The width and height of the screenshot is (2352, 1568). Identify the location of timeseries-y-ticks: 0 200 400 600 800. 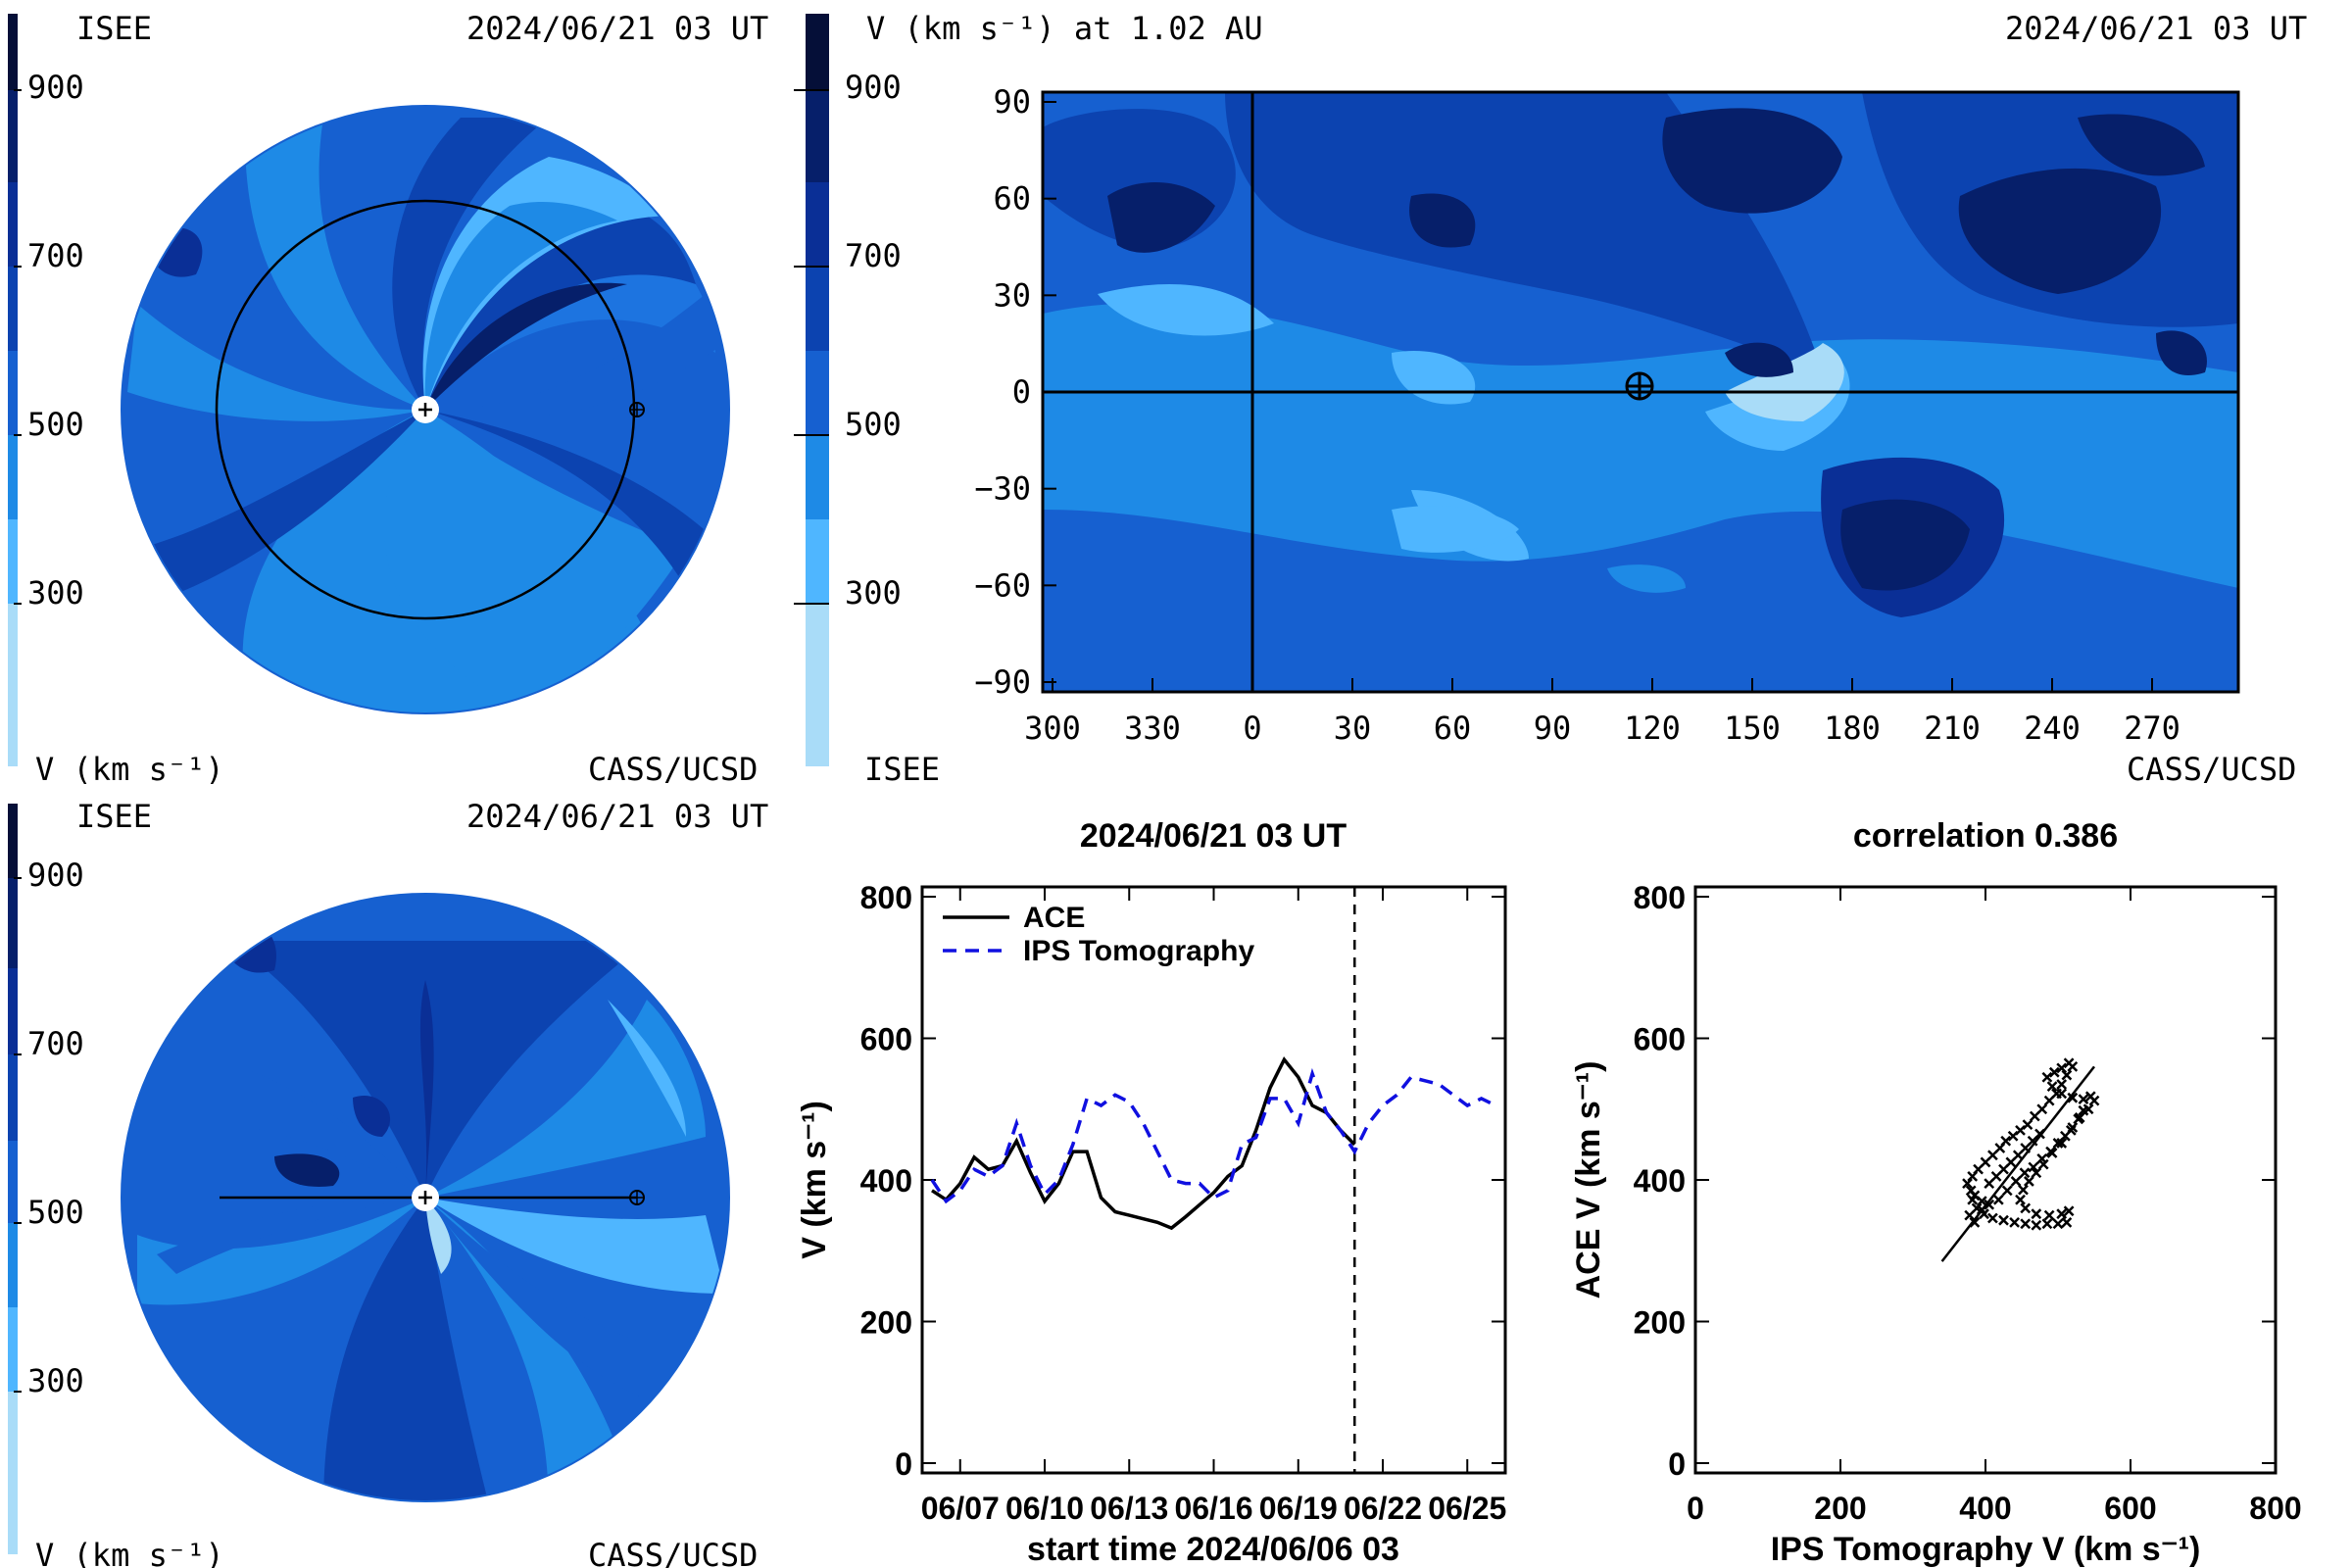
(1182, 1181).